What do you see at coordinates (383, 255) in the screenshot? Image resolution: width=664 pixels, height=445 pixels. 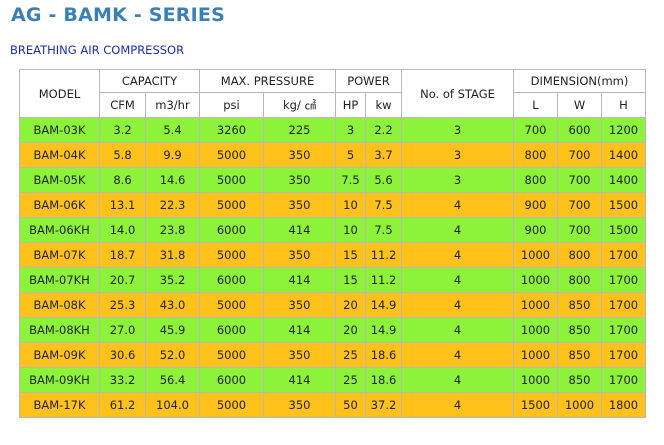 I see `cell-kw: 11.2` at bounding box center [383, 255].